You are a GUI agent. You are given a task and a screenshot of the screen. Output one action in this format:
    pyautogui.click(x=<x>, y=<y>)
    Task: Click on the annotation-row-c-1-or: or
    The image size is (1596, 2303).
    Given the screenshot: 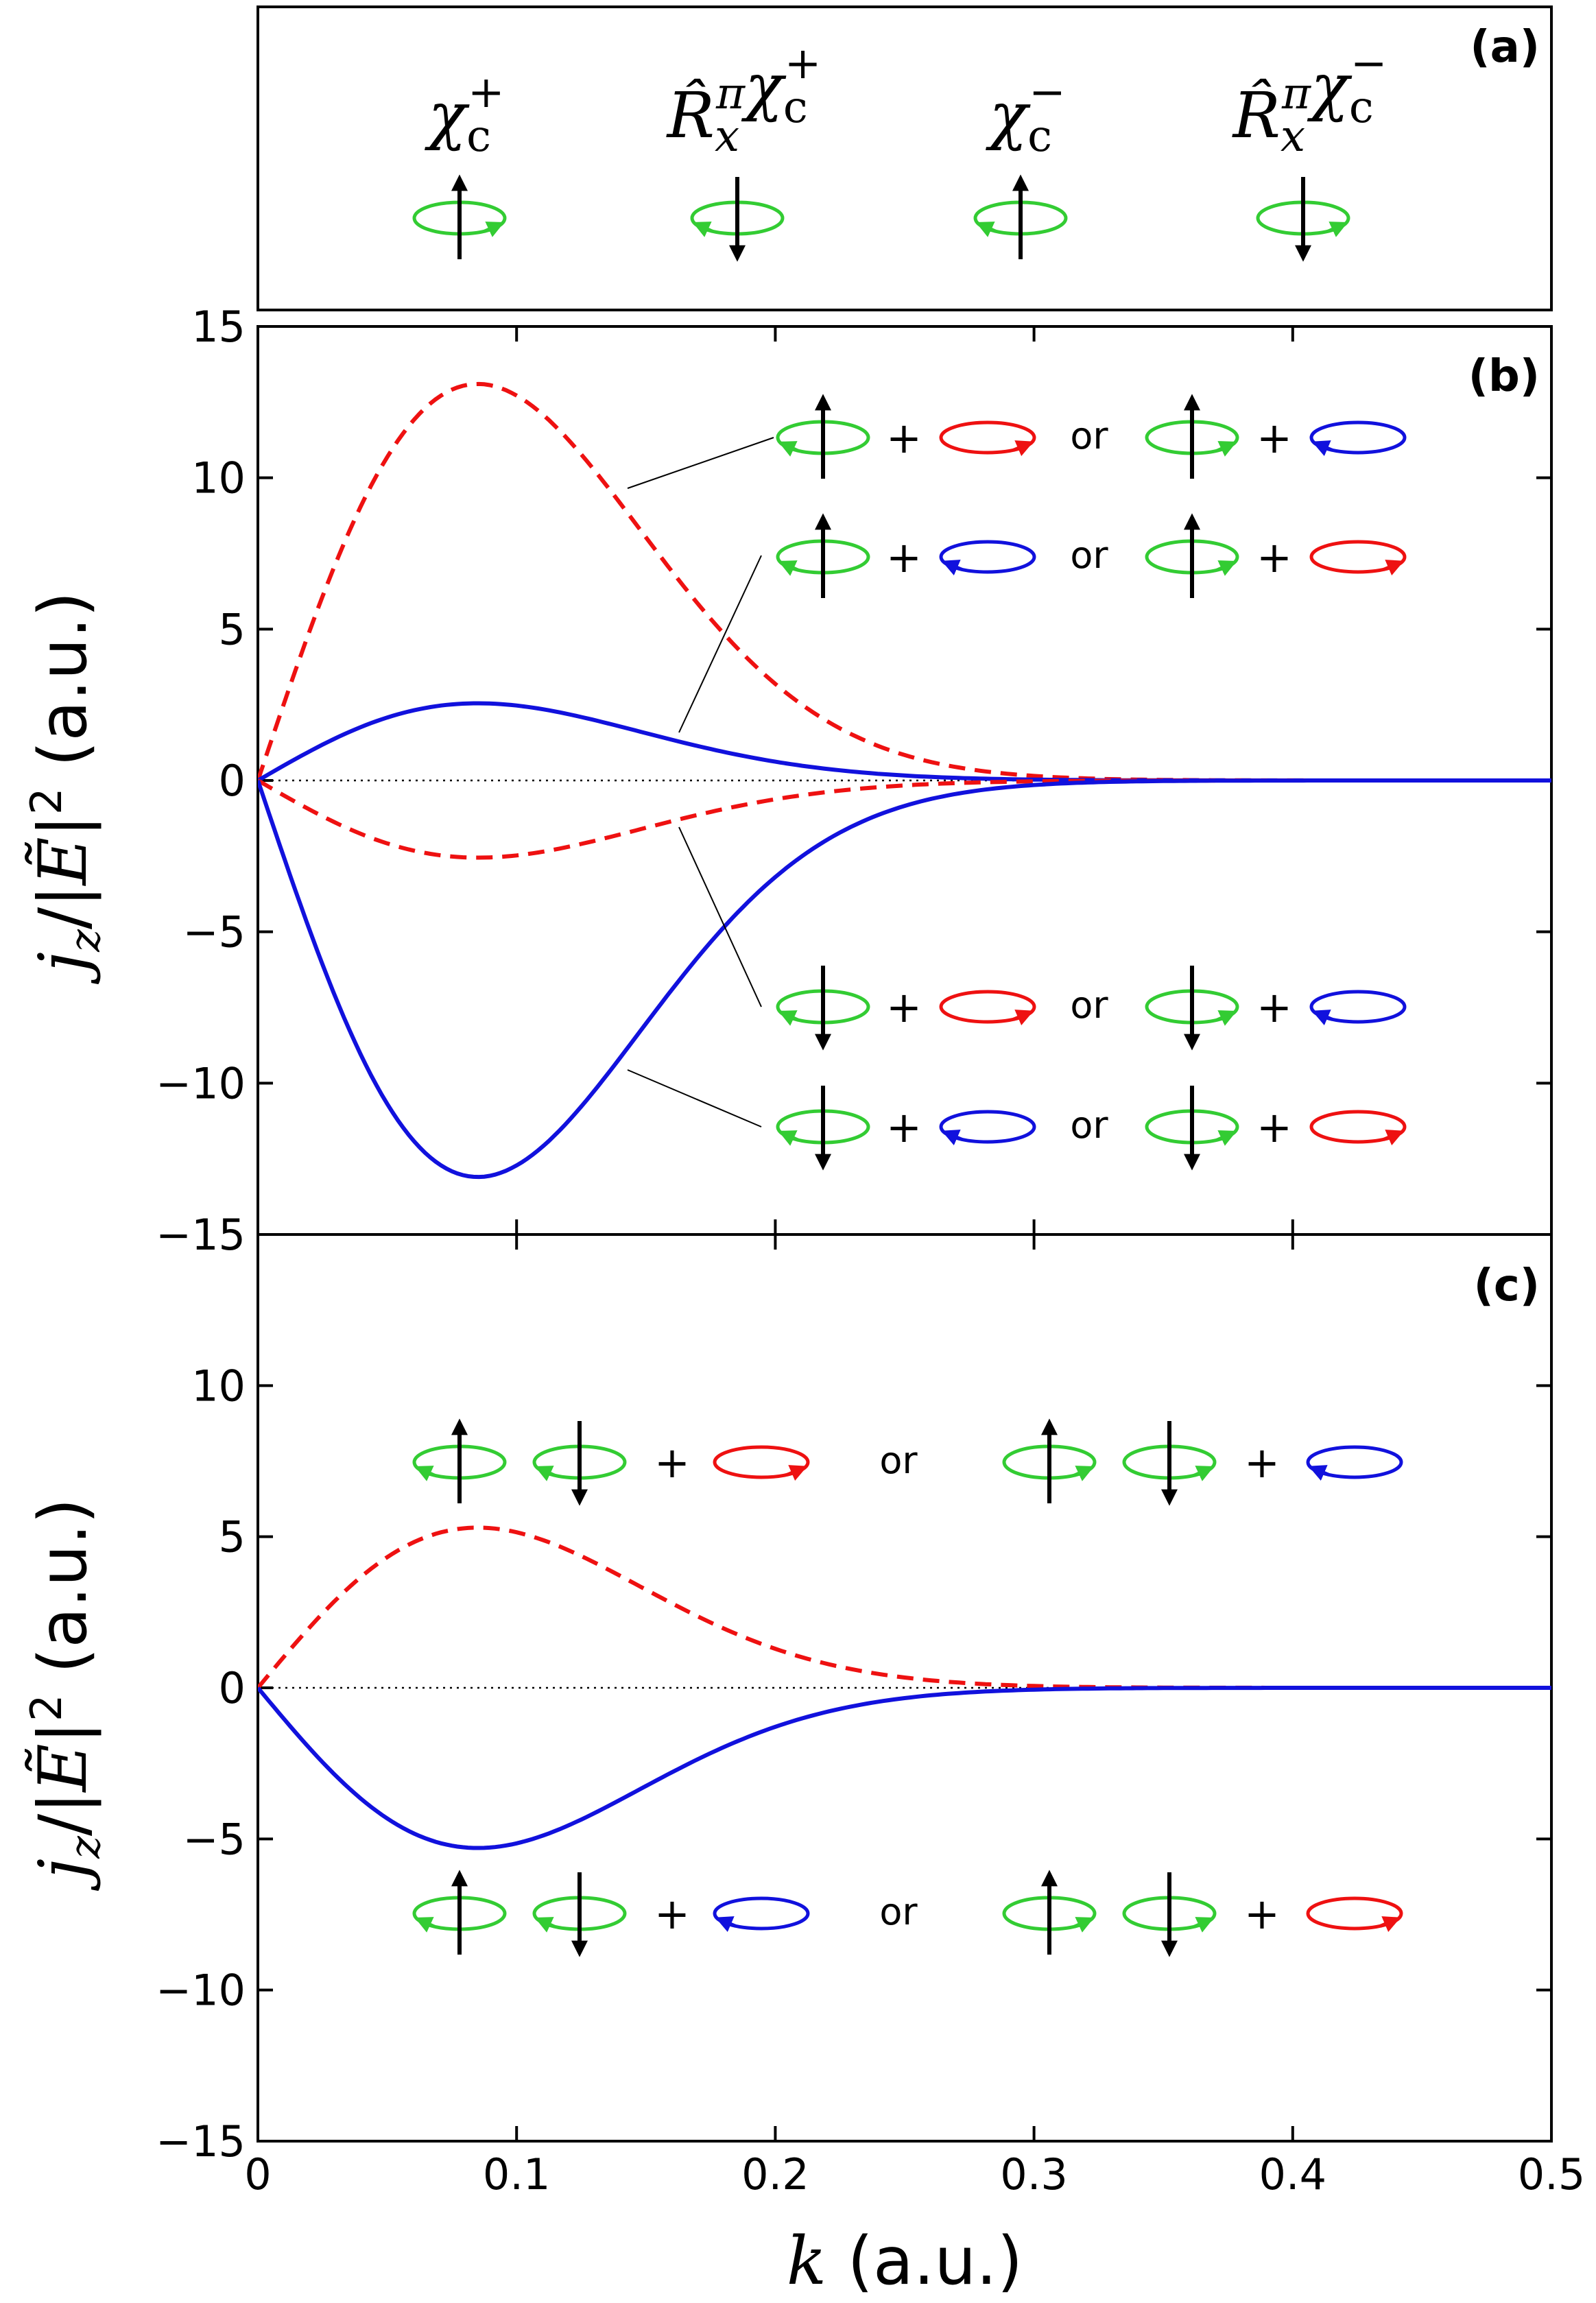 What is the action you would take?
    pyautogui.click(x=898, y=1461)
    